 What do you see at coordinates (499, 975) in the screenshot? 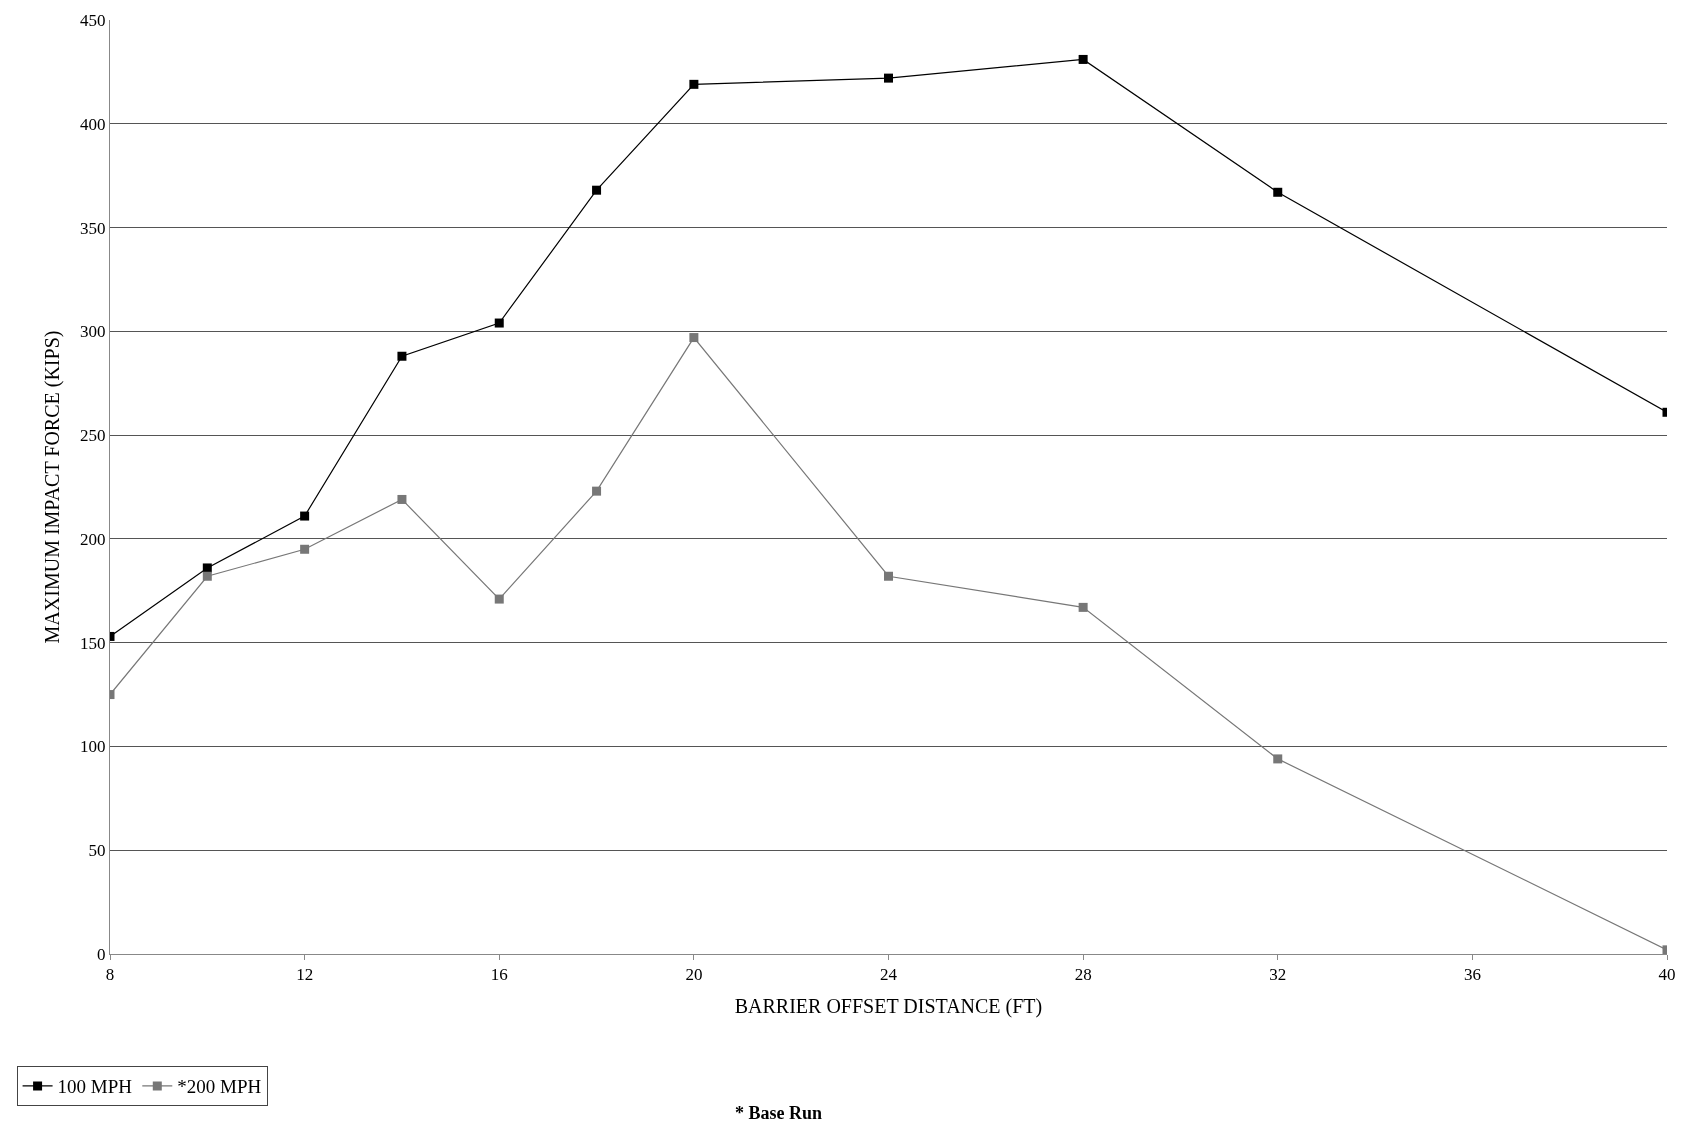
I see `x-tick-label: 16` at bounding box center [499, 975].